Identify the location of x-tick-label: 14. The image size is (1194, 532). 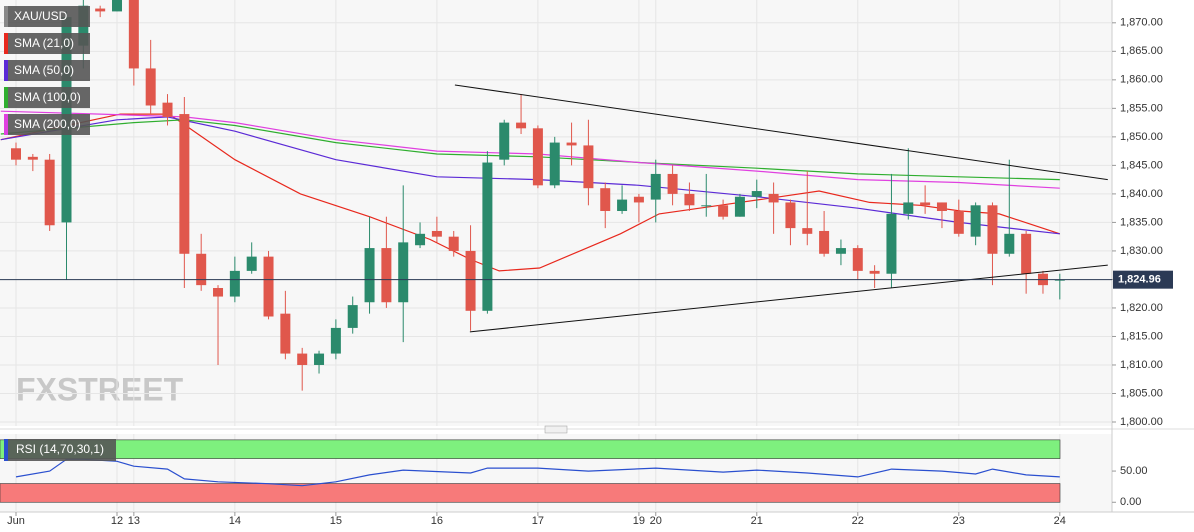
(235, 521).